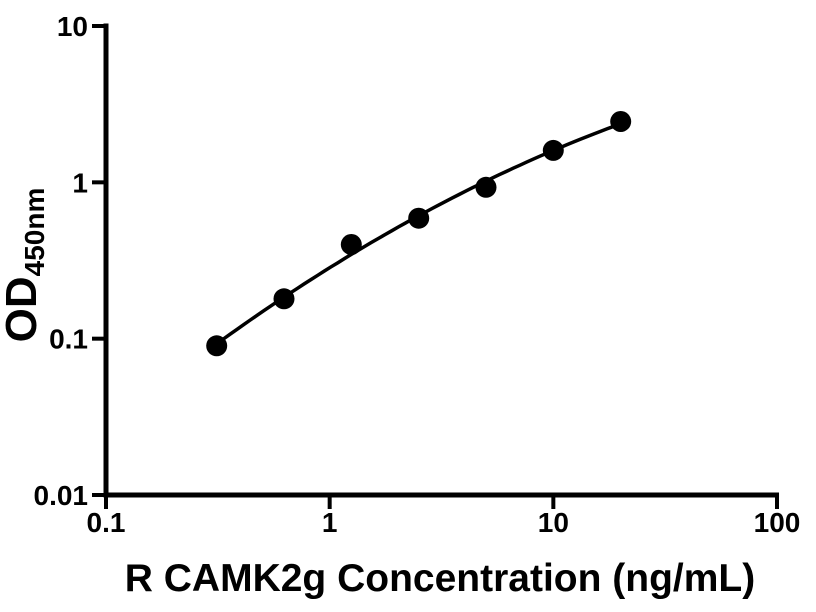  What do you see at coordinates (80, 182) in the screenshot?
I see `y-tick-label: 1` at bounding box center [80, 182].